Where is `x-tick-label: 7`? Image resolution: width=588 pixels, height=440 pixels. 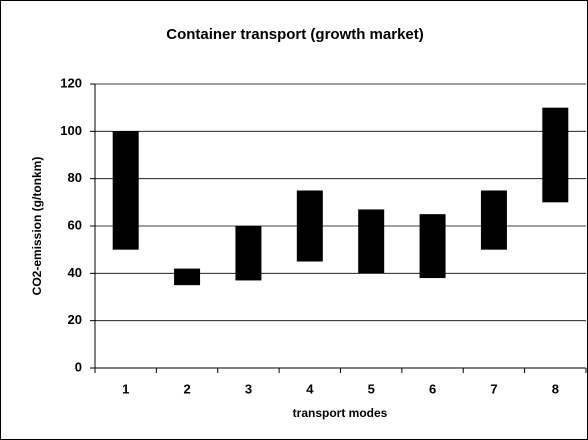
x-tick-label: 7 is located at coordinates (493, 388).